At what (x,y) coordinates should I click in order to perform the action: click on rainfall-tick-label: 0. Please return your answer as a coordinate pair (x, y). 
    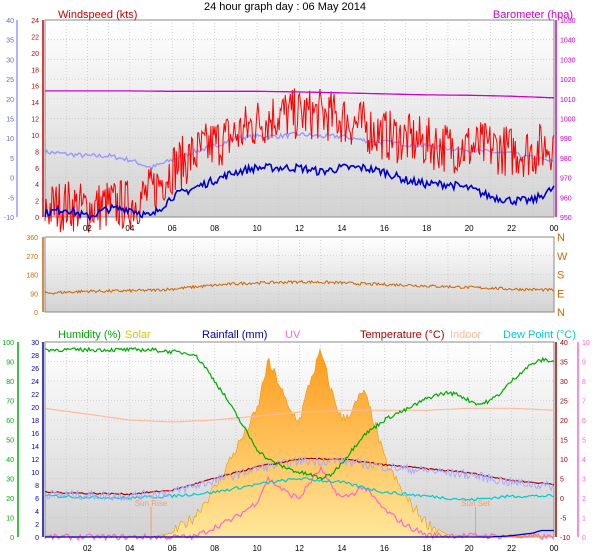
    Looking at the image, I should click on (37, 538).